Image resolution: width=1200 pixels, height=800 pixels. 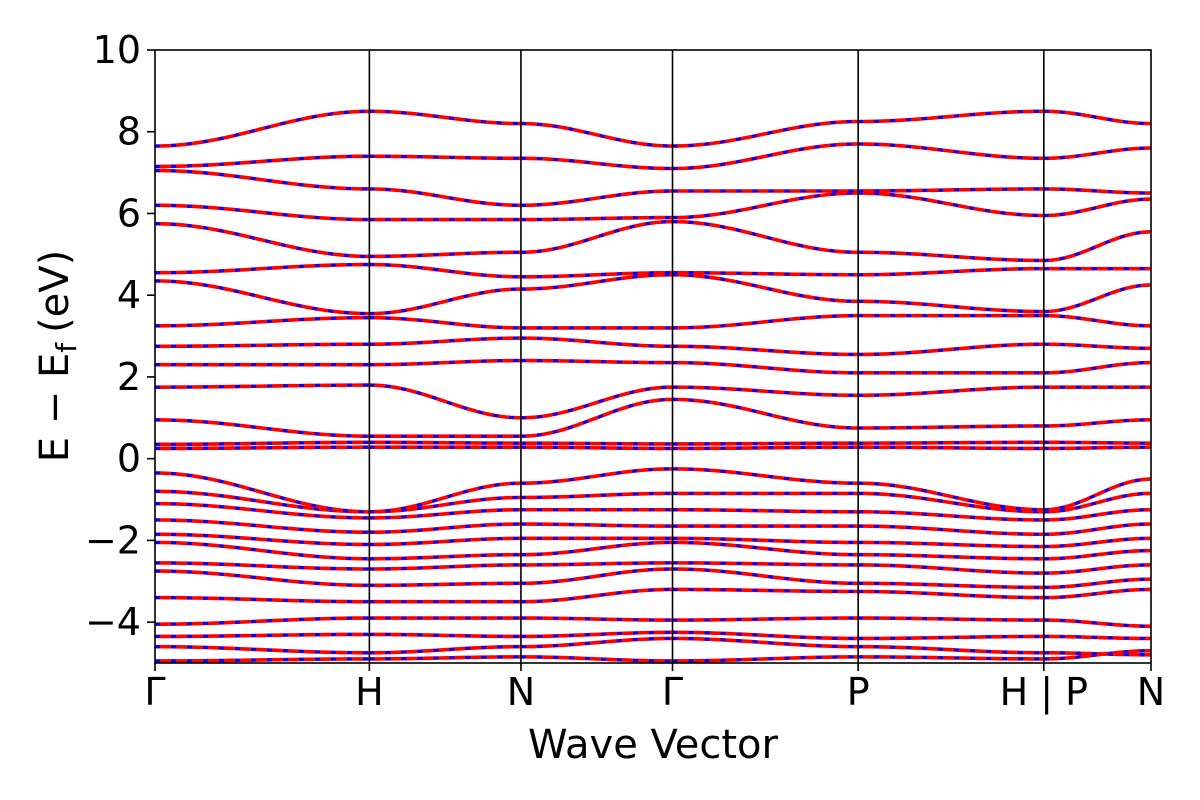 I want to click on y-axis-title-main: E − E, so click(x=55, y=408).